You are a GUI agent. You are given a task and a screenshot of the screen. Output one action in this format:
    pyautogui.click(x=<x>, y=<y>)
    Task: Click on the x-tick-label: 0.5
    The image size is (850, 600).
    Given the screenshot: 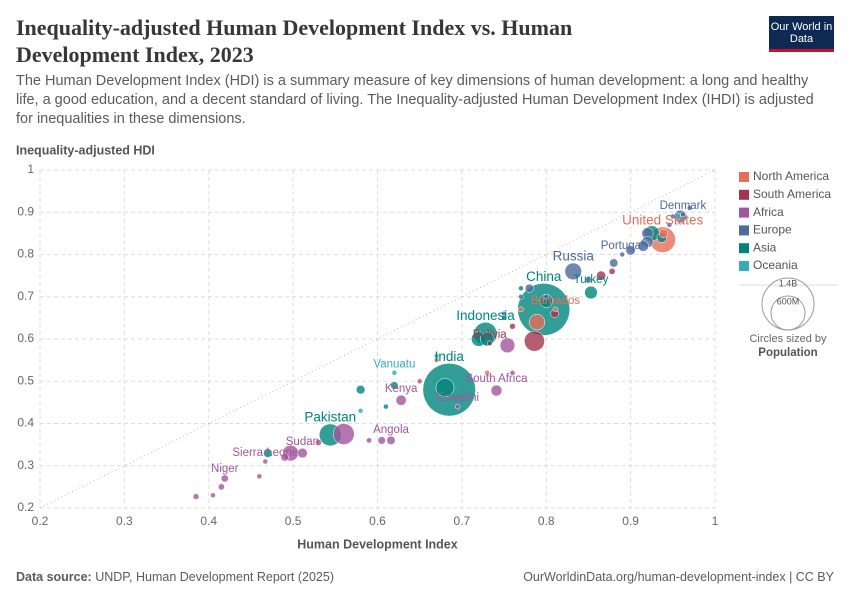 What is the action you would take?
    pyautogui.click(x=293, y=521)
    